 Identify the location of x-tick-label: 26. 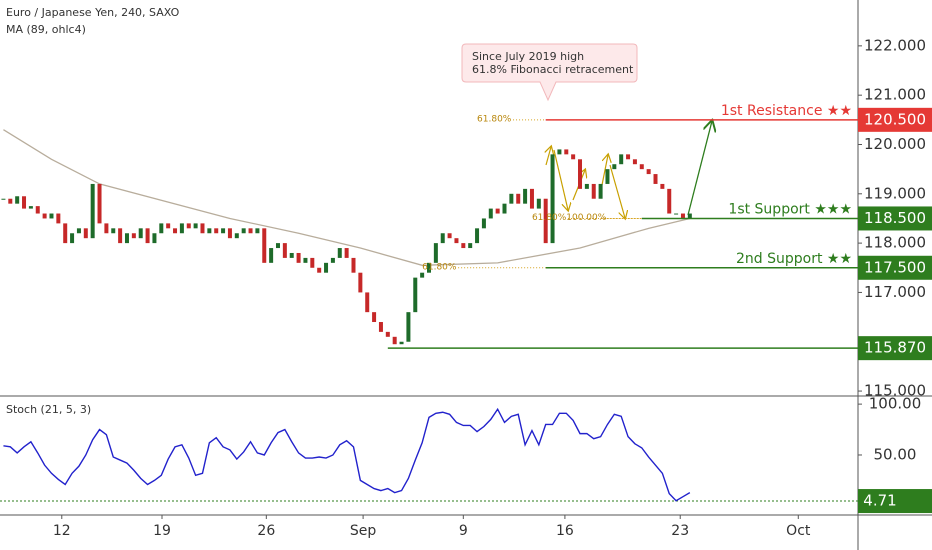
(266, 531).